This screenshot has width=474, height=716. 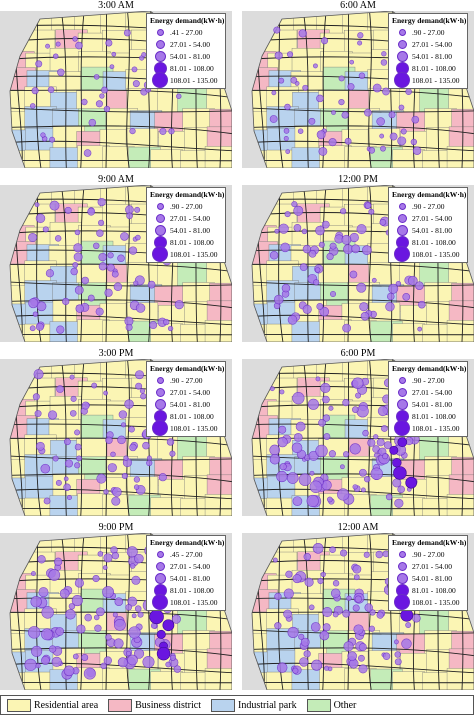 I want to click on land-use-swatch-icon, so click(x=318, y=705).